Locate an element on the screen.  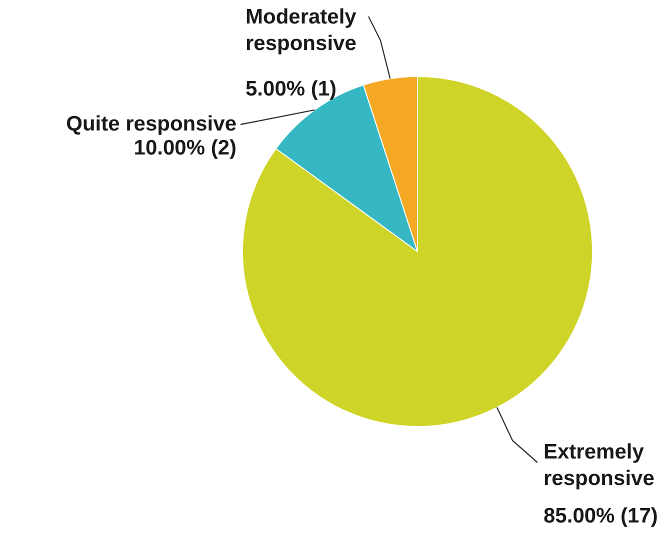
slice-label: Moderately responsive is located at coordinates (301, 30).